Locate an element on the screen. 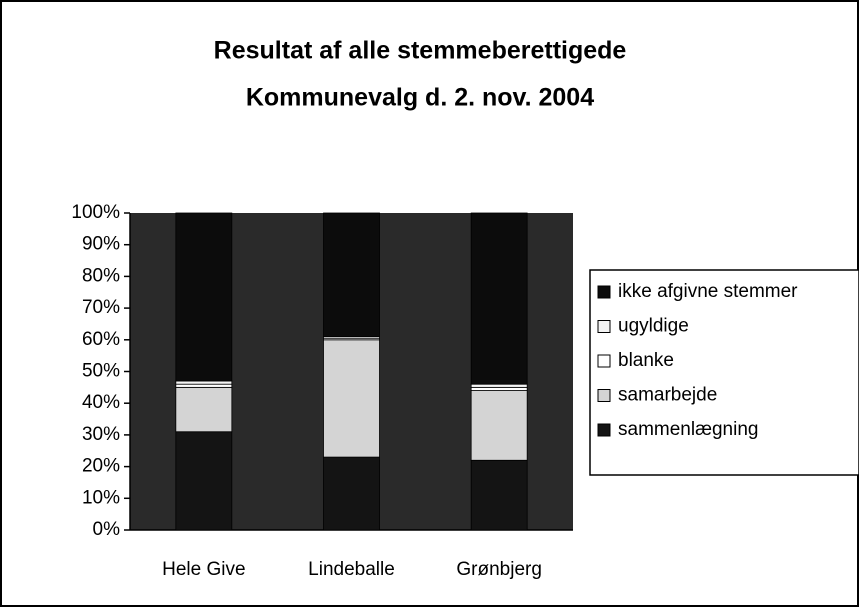 This screenshot has height=607, width=859. y-tick-label: 100% is located at coordinates (95, 212).